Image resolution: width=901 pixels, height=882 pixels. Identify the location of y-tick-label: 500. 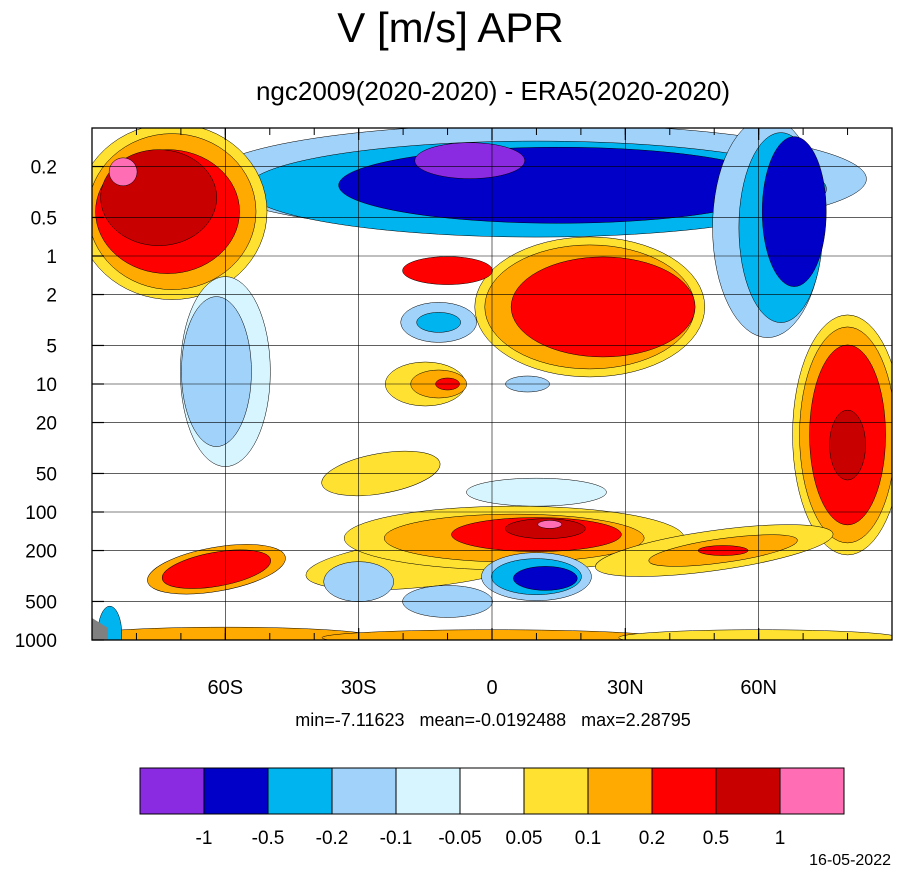
(41, 602).